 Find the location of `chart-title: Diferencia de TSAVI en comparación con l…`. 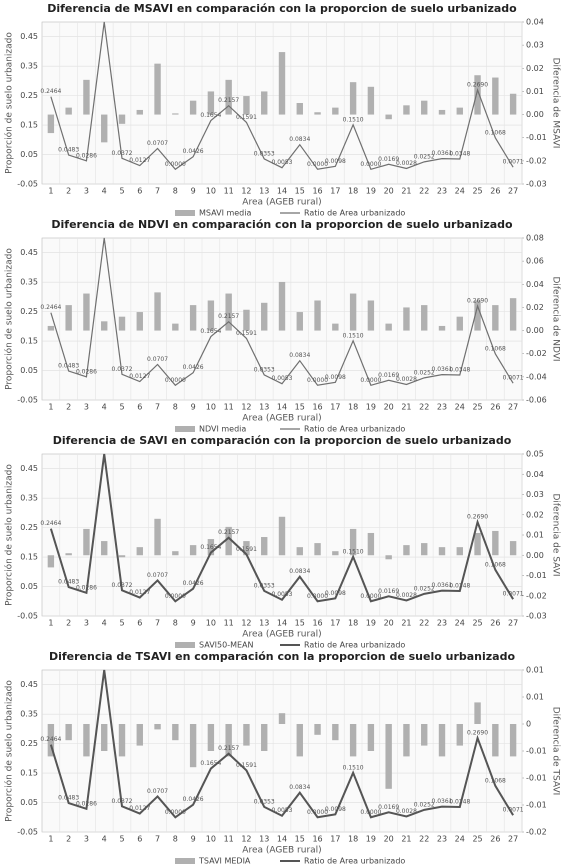

chart-title: Diferencia de TSAVI en comparación con l… is located at coordinates (282, 656).